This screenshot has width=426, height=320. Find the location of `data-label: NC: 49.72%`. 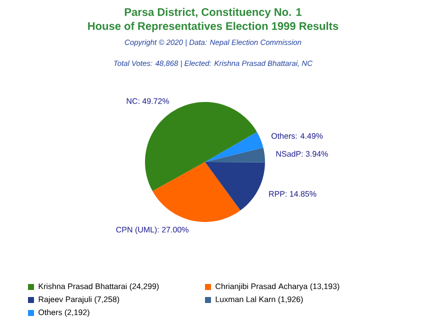

data-label: NC: 49.72% is located at coordinates (148, 101).